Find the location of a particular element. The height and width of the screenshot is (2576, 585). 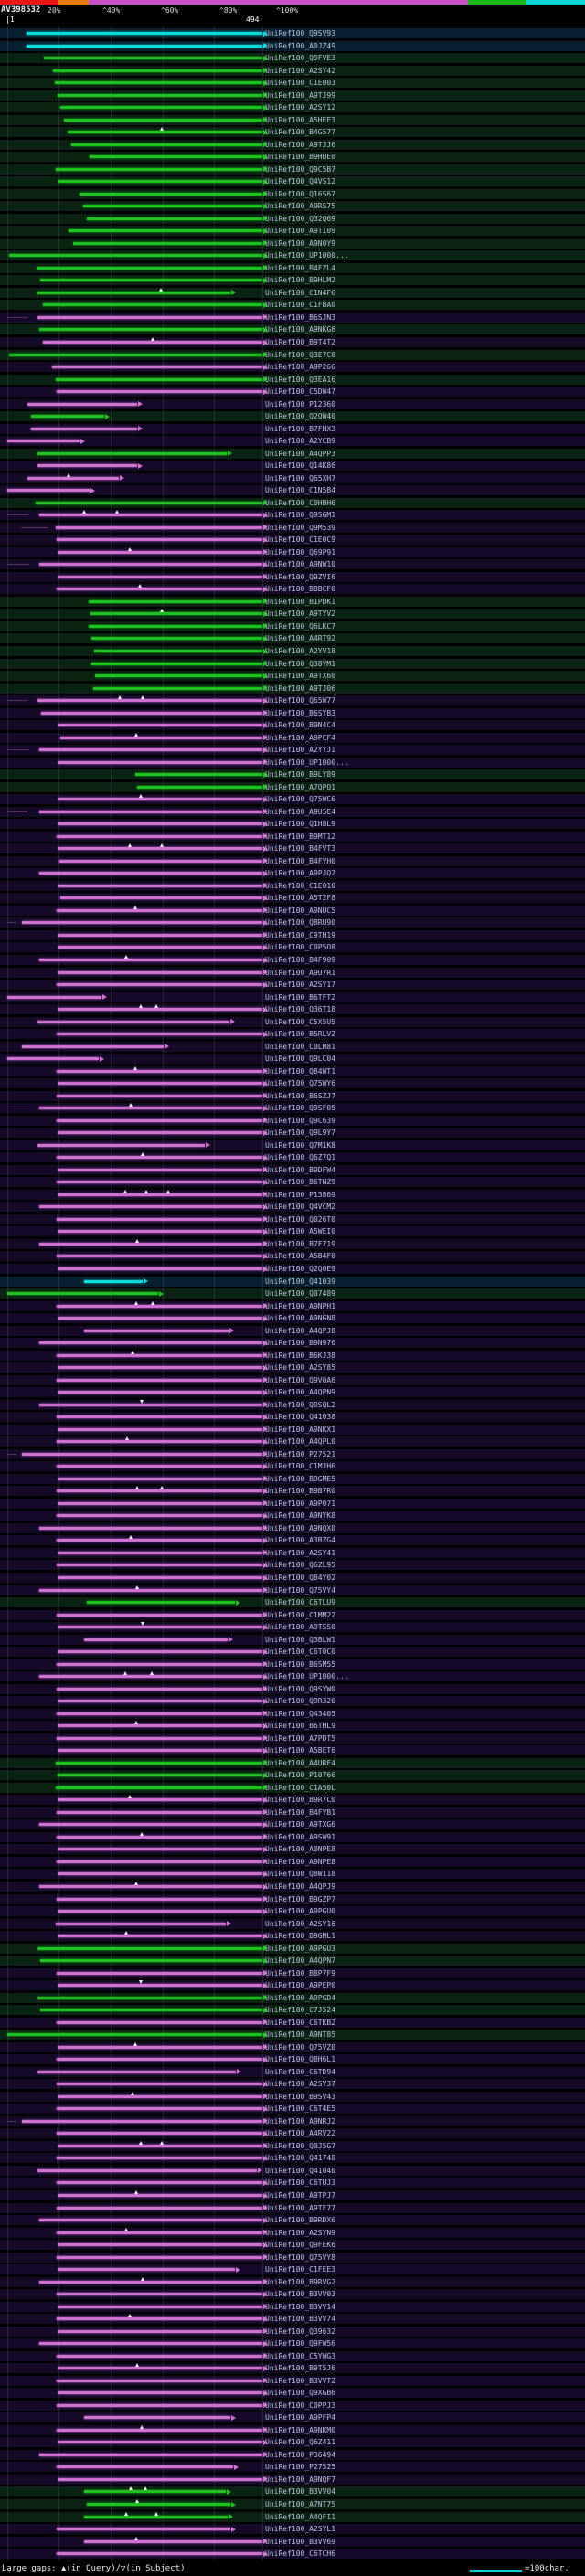

hit-label: UniRef100_Q6Z411 is located at coordinates (300, 2442).